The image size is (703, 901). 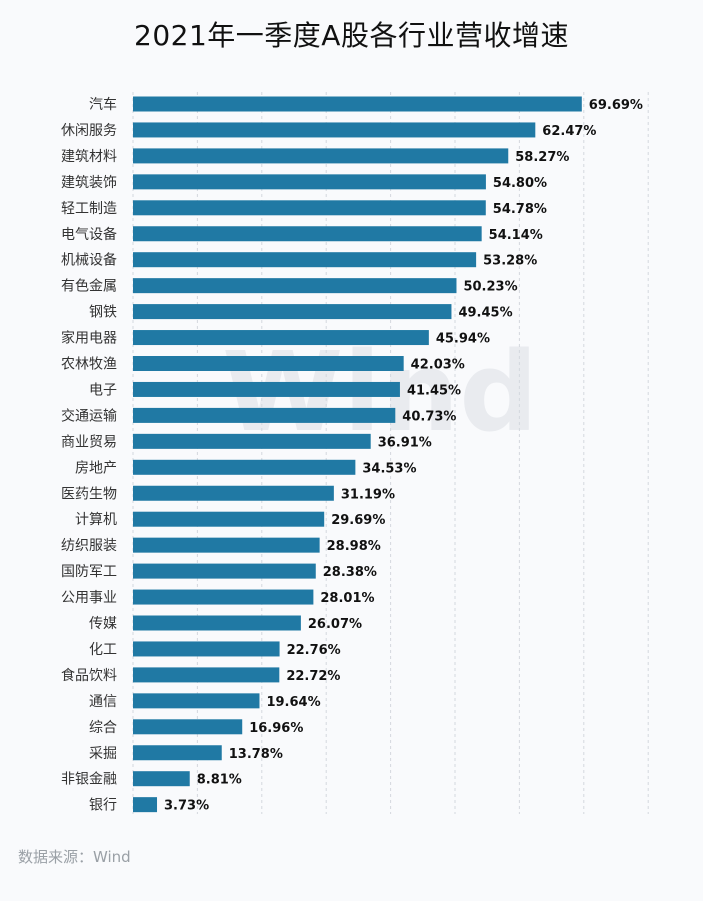 What do you see at coordinates (405, 442) in the screenshot?
I see `value-label: 36.91%` at bounding box center [405, 442].